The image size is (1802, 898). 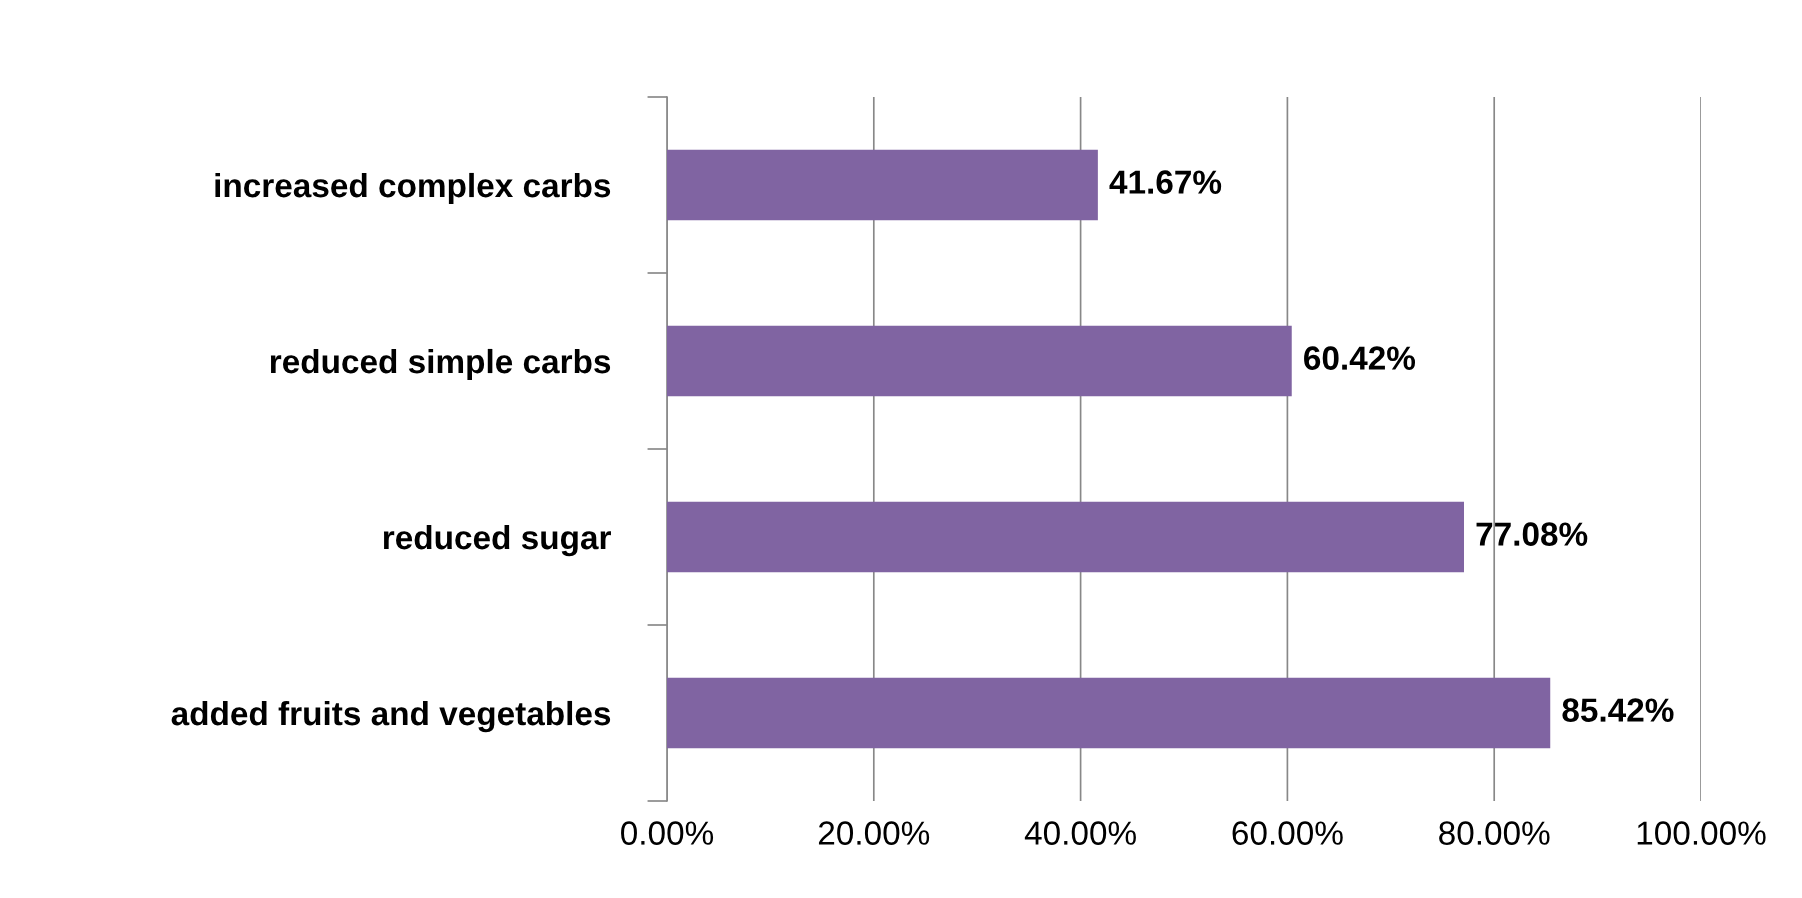 I want to click on x-tick-label: 20.00%, so click(x=874, y=833).